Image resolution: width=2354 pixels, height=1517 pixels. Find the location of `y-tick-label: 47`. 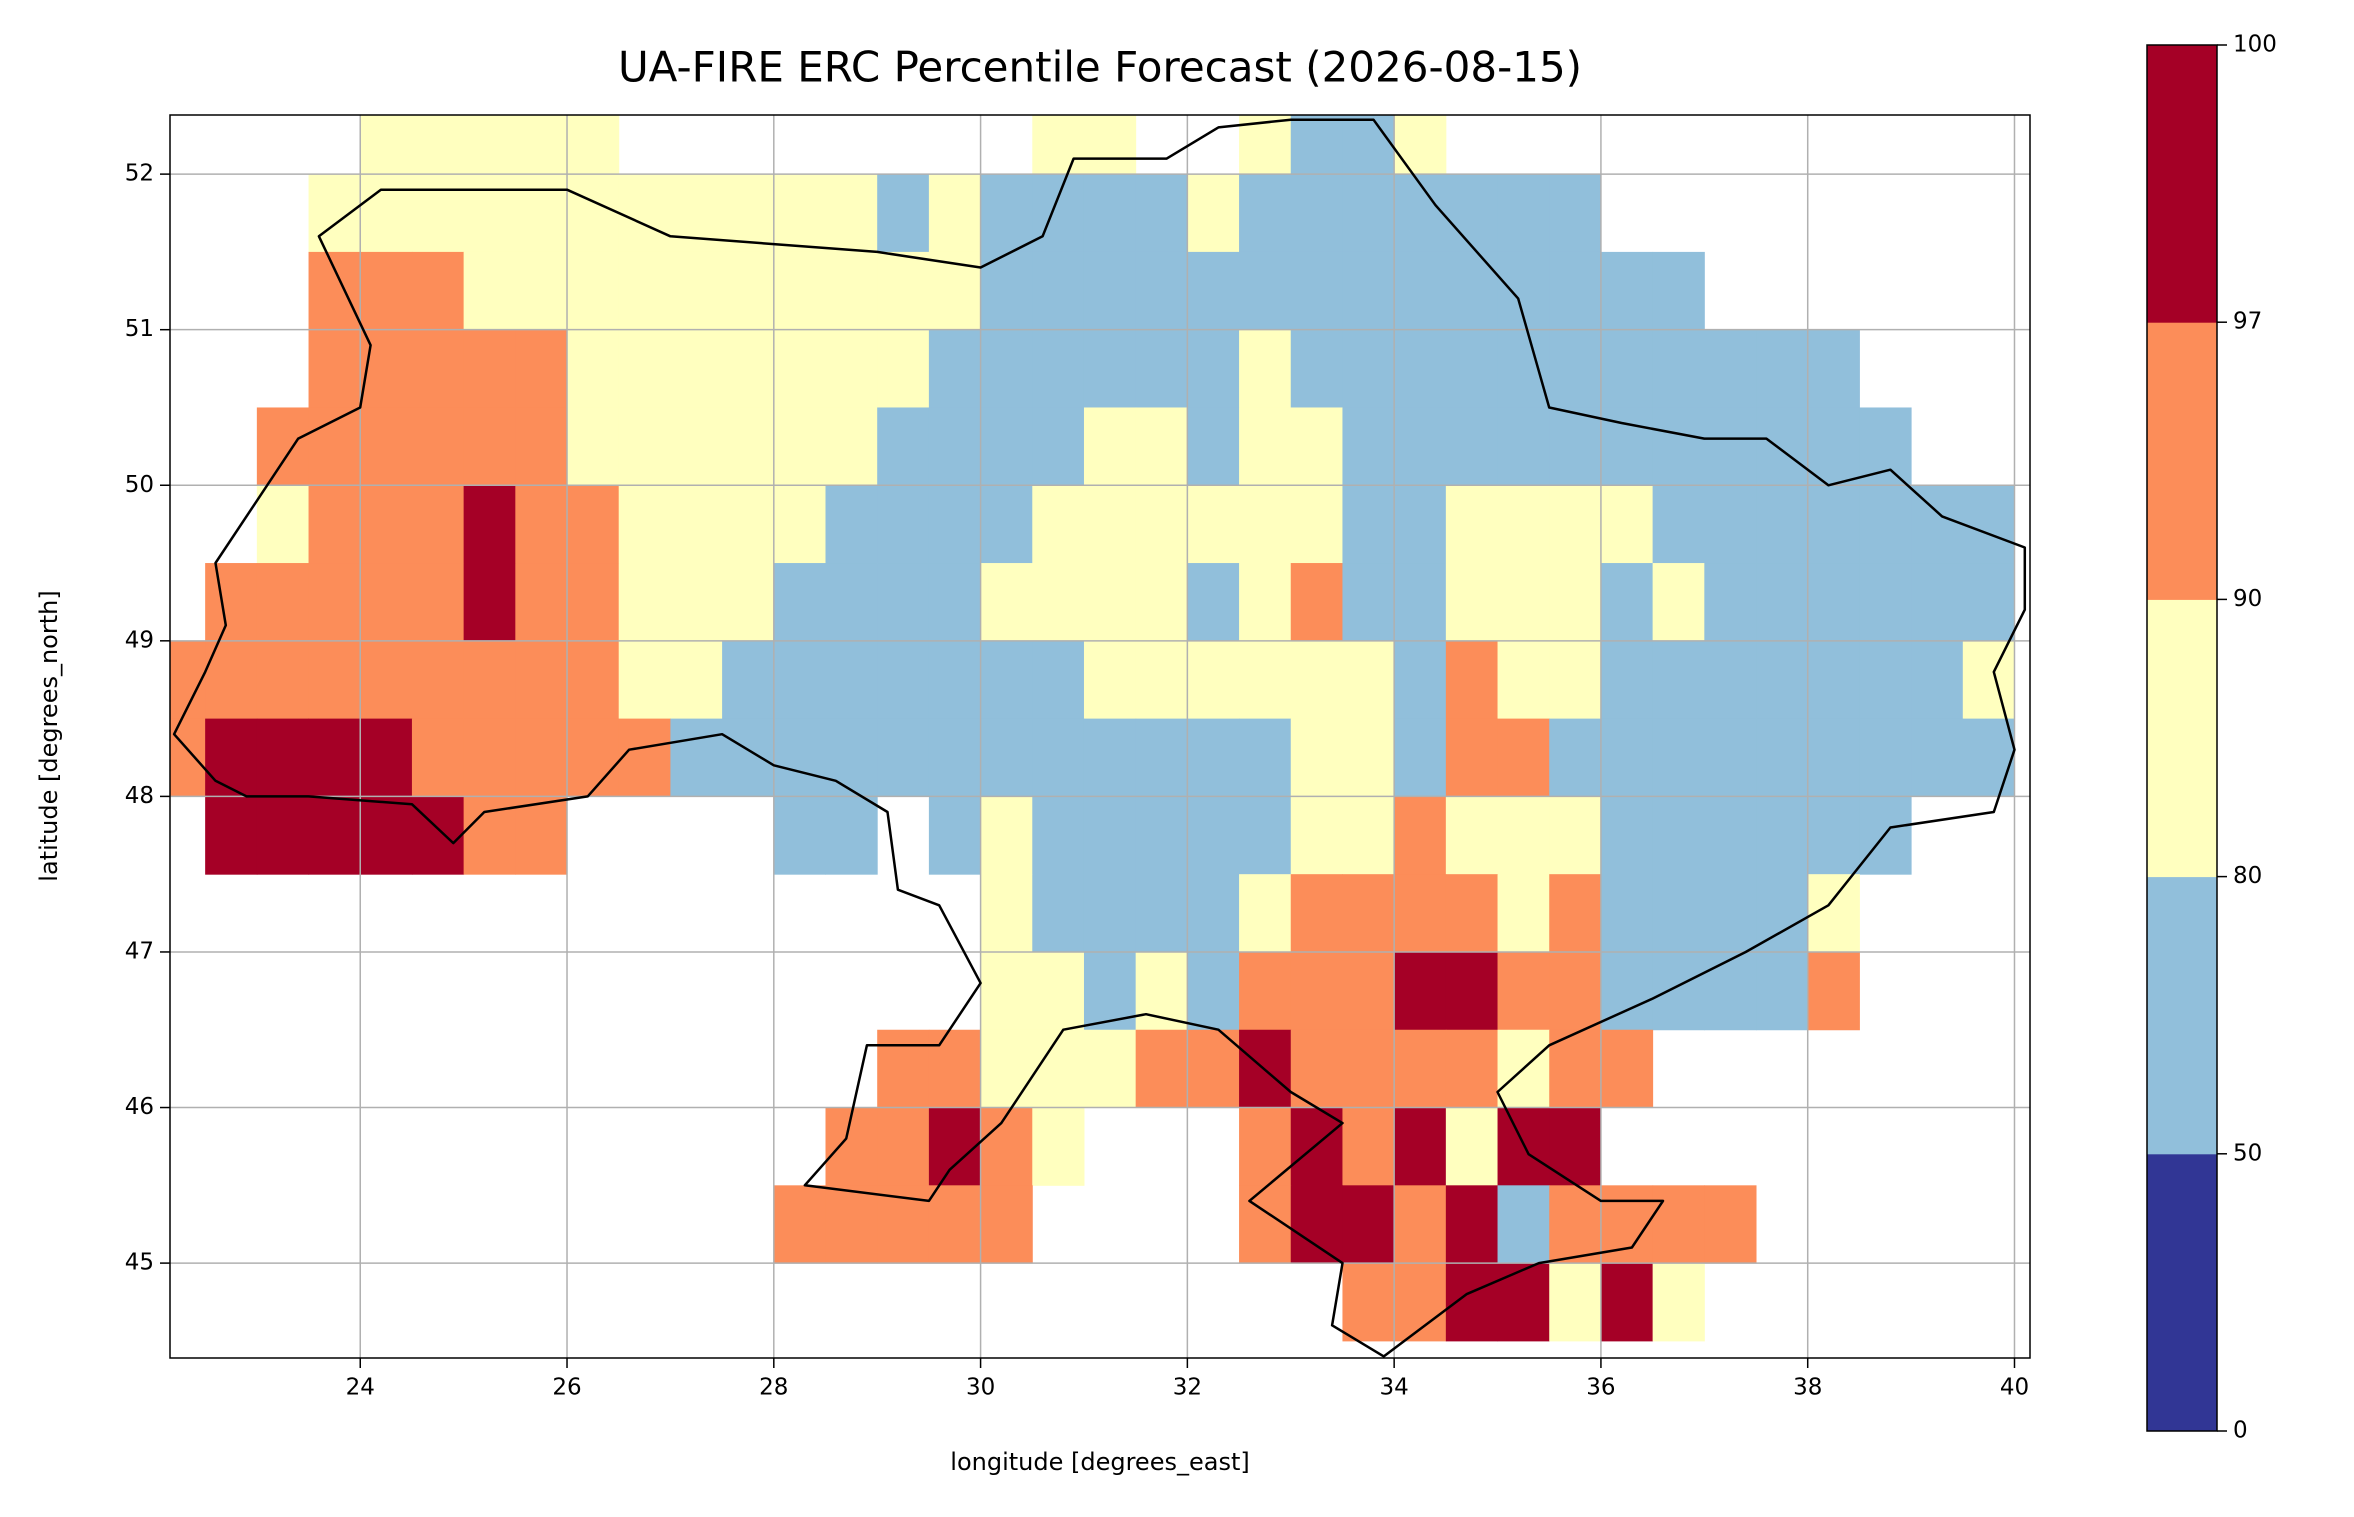

y-tick-label: 47 is located at coordinates (139, 951).